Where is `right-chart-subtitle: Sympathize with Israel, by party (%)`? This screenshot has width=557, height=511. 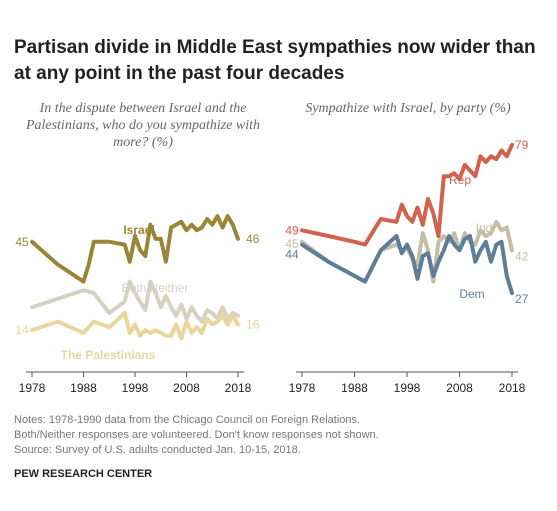
right-chart-subtitle: Sympathize with Israel, by party (%) is located at coordinates (408, 108).